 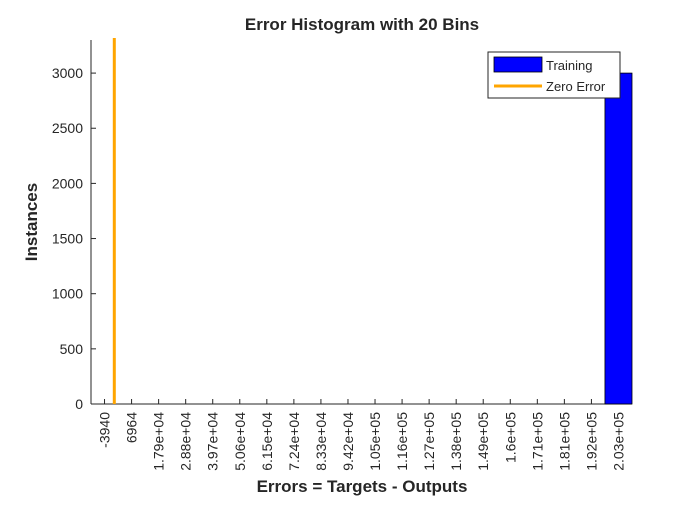 What do you see at coordinates (67, 294) in the screenshot?
I see `y-tick-label: 1000` at bounding box center [67, 294].